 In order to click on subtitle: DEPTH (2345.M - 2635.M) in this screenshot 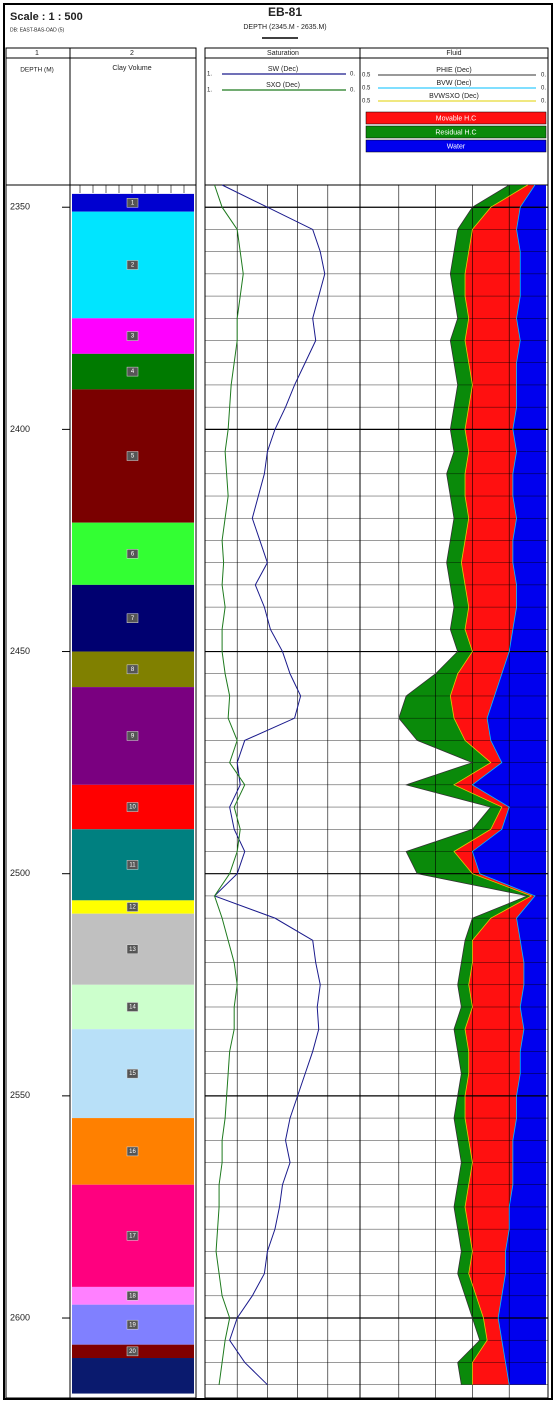, I will do `click(284, 27)`.